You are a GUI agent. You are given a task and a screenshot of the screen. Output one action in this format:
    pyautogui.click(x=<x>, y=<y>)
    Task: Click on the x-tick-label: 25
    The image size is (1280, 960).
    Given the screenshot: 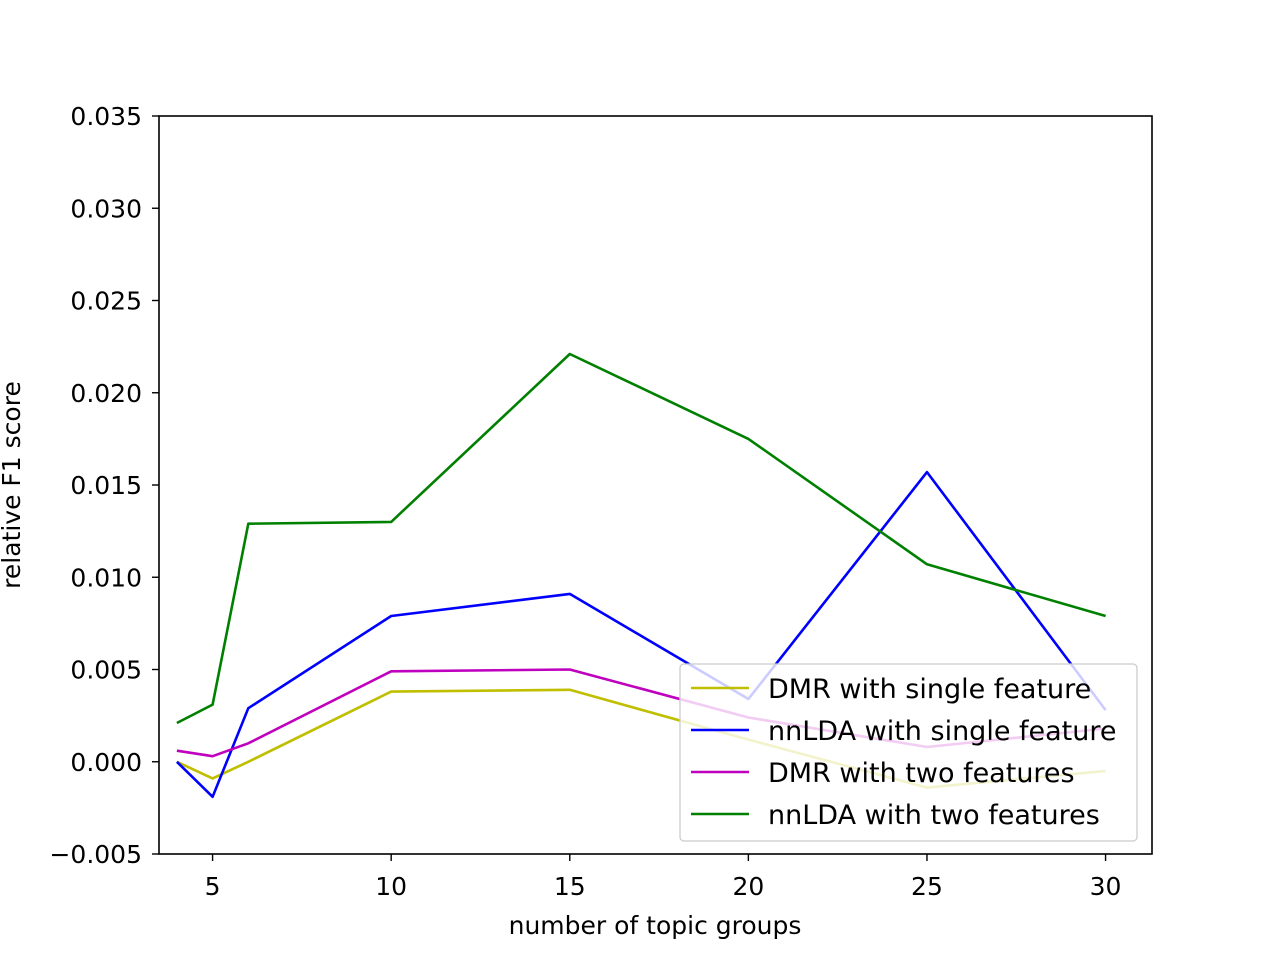 What is the action you would take?
    pyautogui.click(x=927, y=886)
    